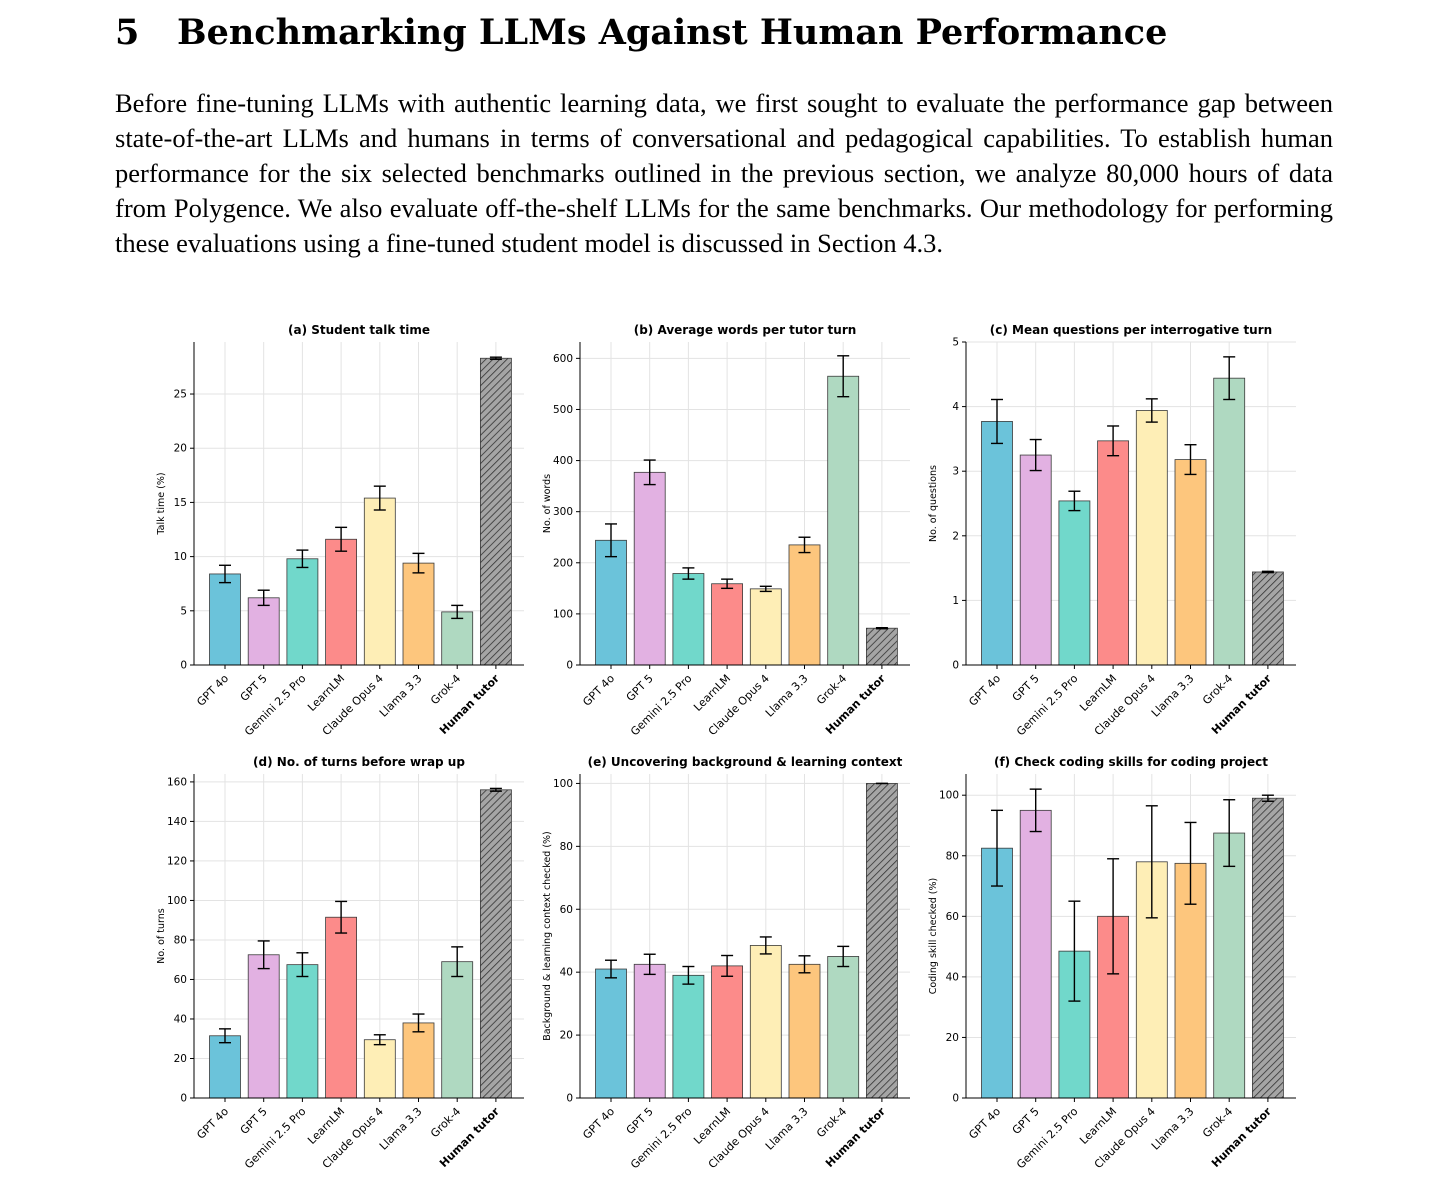 The height and width of the screenshot is (1195, 1456). What do you see at coordinates (180, 503) in the screenshot?
I see `y-tick-label: 15` at bounding box center [180, 503].